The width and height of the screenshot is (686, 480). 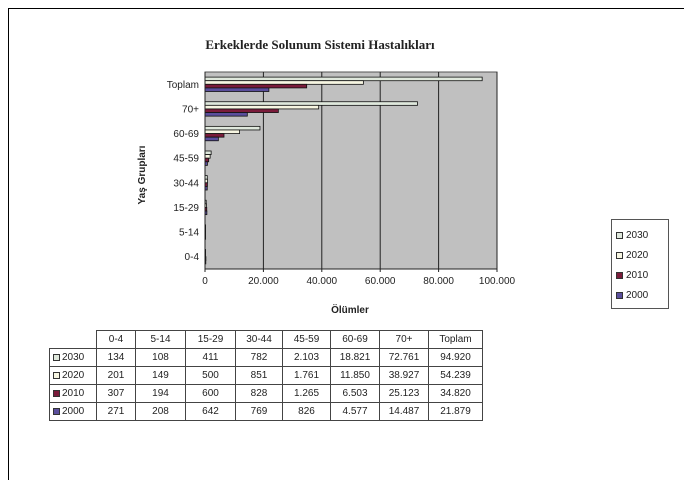 What do you see at coordinates (455, 357) in the screenshot?
I see `table-cell: 94.920` at bounding box center [455, 357].